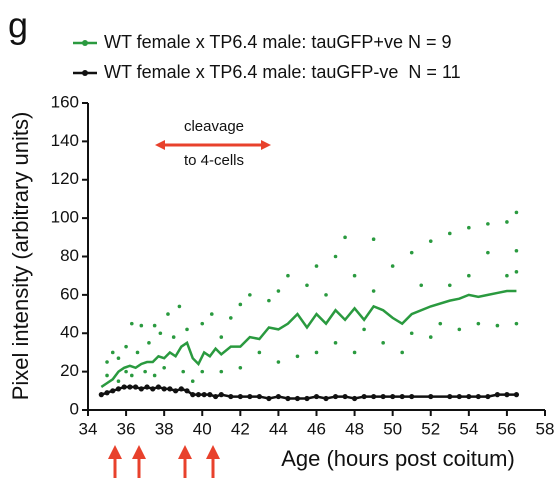 Image resolution: width=557 pixels, height=479 pixels. What do you see at coordinates (282, 72) in the screenshot?
I see `legend-label: WT female x TP6.4 male: tauGFP-ve N = 11` at bounding box center [282, 72].